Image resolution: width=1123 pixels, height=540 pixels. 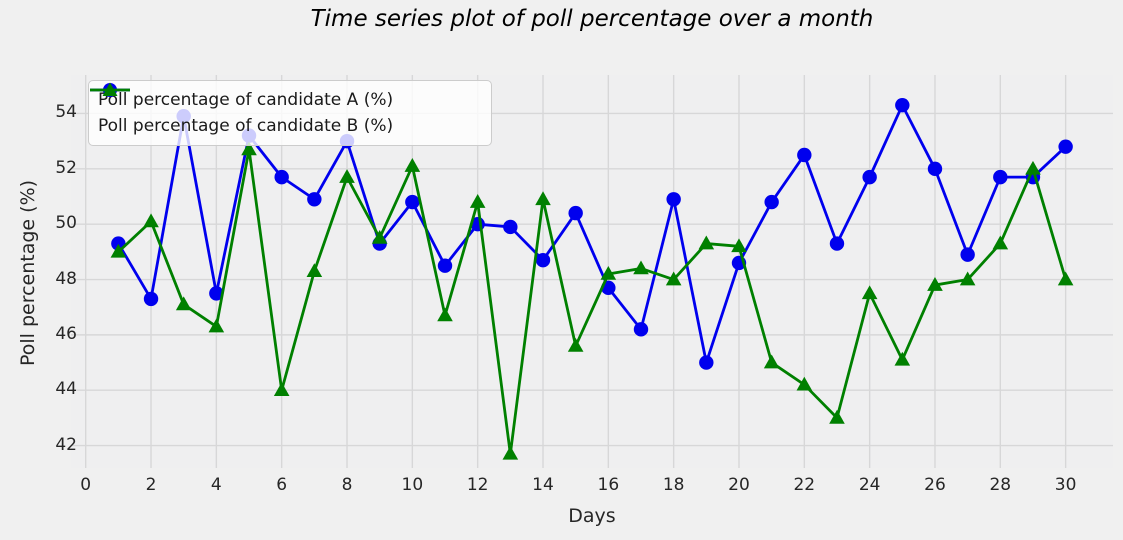 I want to click on y-tick-label: 44, so click(x=66, y=389).